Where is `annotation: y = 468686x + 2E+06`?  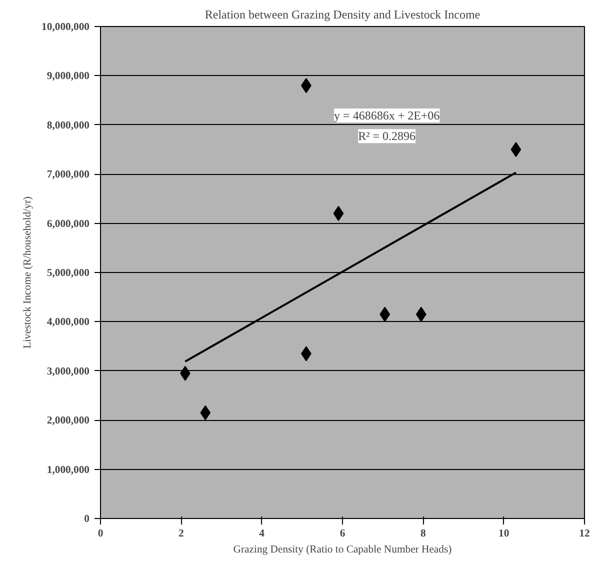 annotation: y = 468686x + 2E+06 is located at coordinates (387, 115).